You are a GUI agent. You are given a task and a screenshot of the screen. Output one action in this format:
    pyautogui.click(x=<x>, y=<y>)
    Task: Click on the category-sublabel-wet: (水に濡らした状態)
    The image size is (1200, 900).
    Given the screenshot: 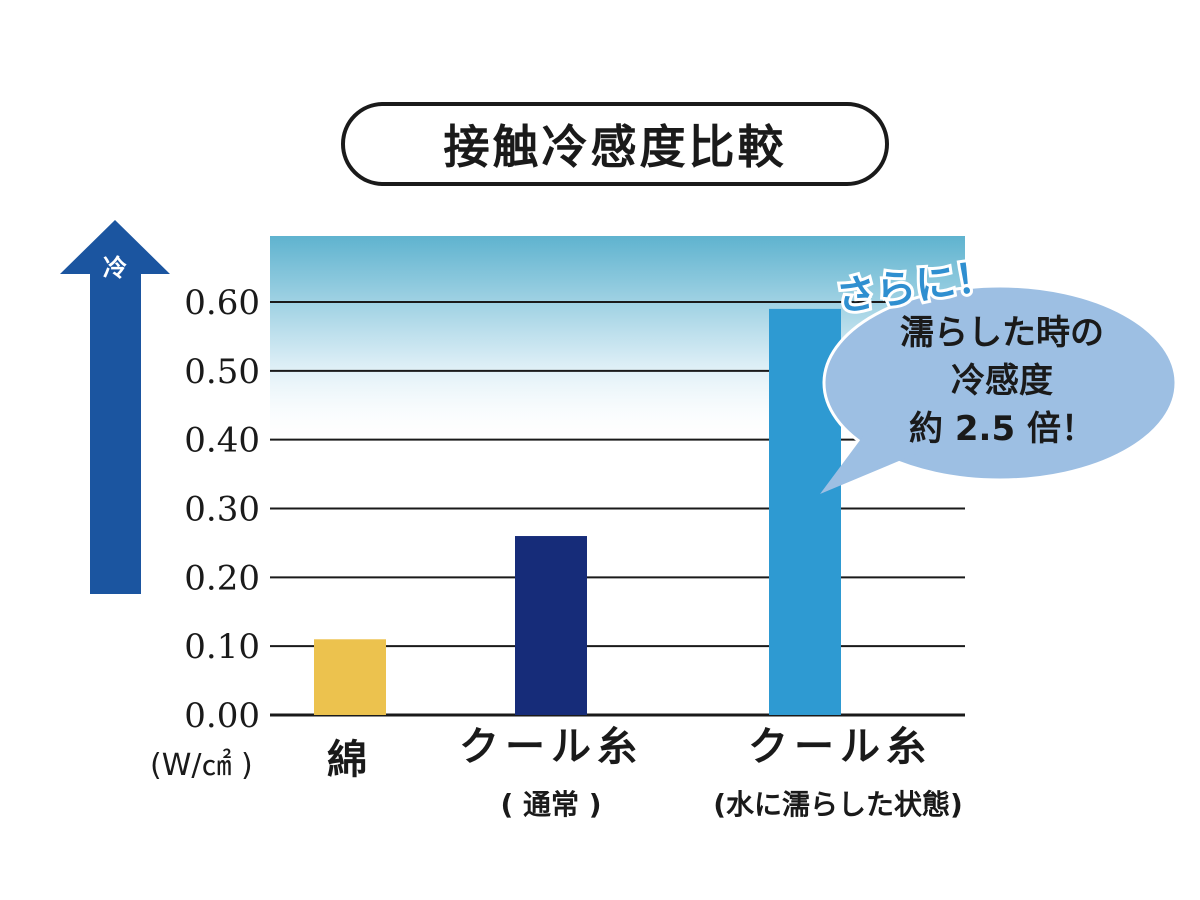 What is the action you would take?
    pyautogui.click(x=838, y=804)
    